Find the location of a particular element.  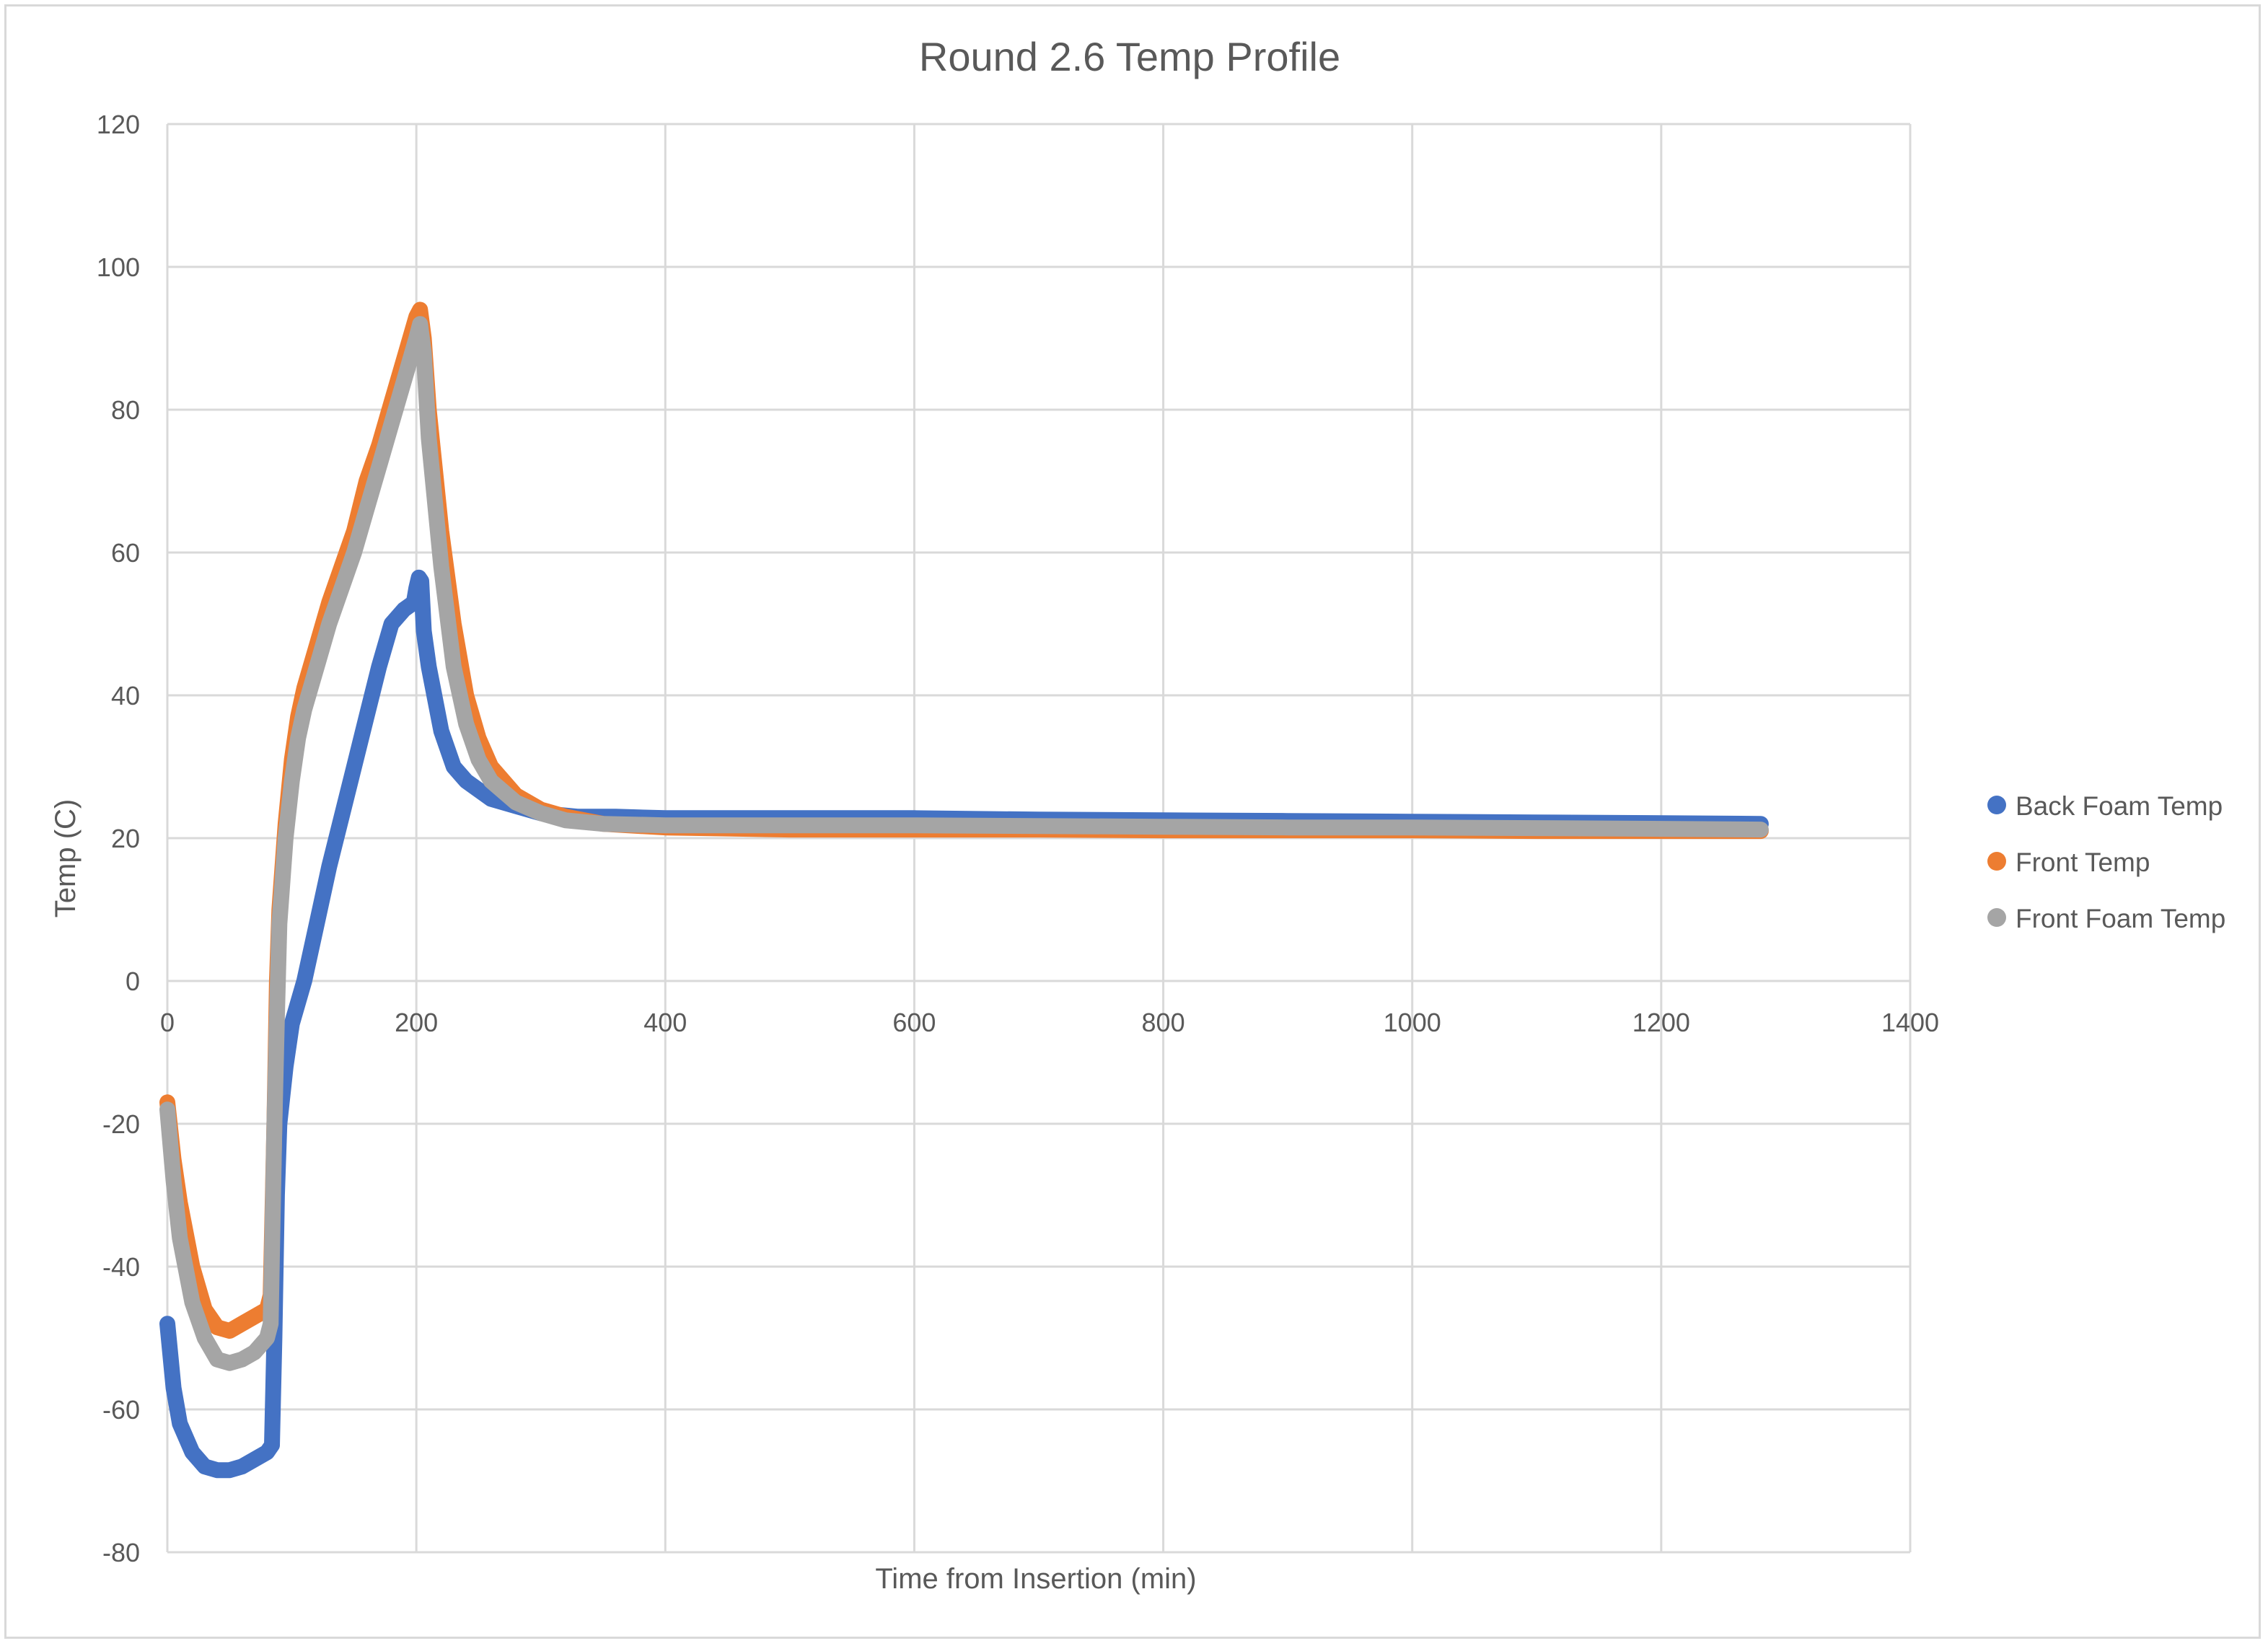

x-tick-label: 1400 is located at coordinates (1910, 1022).